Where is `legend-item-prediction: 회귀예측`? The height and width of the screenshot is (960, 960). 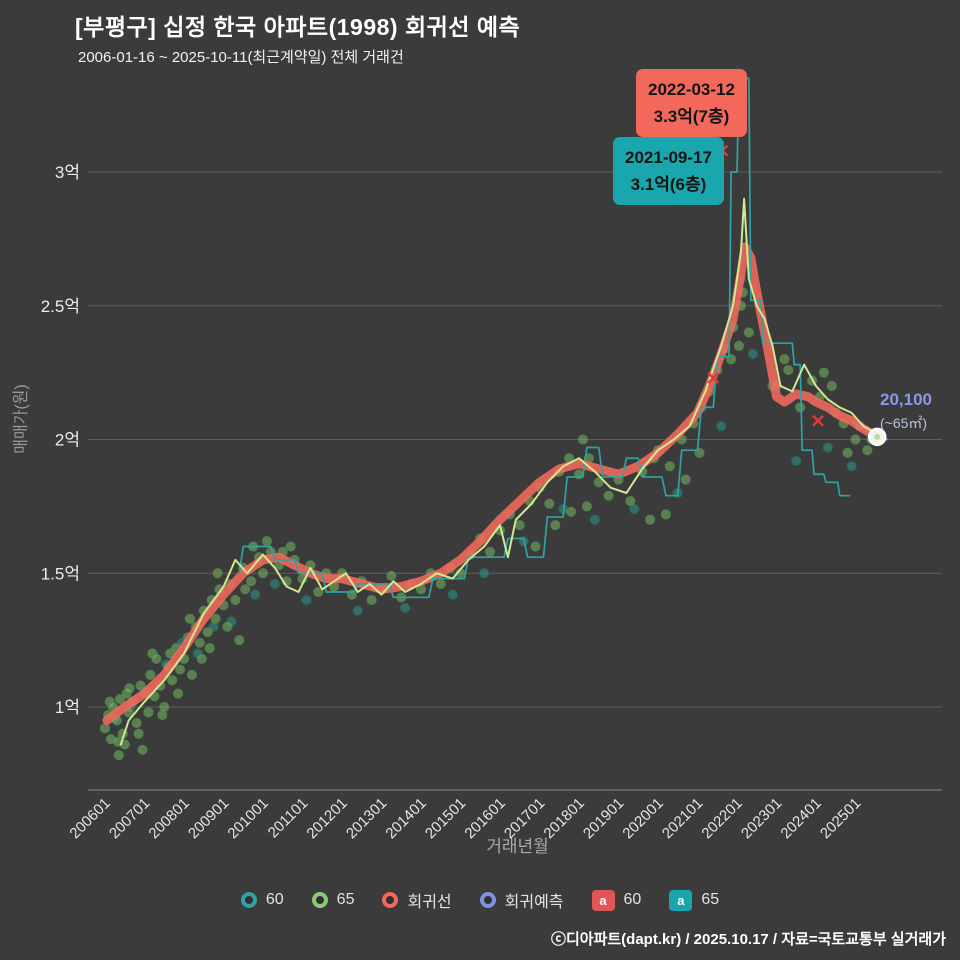 legend-item-prediction: 회귀예측 is located at coordinates (521, 900).